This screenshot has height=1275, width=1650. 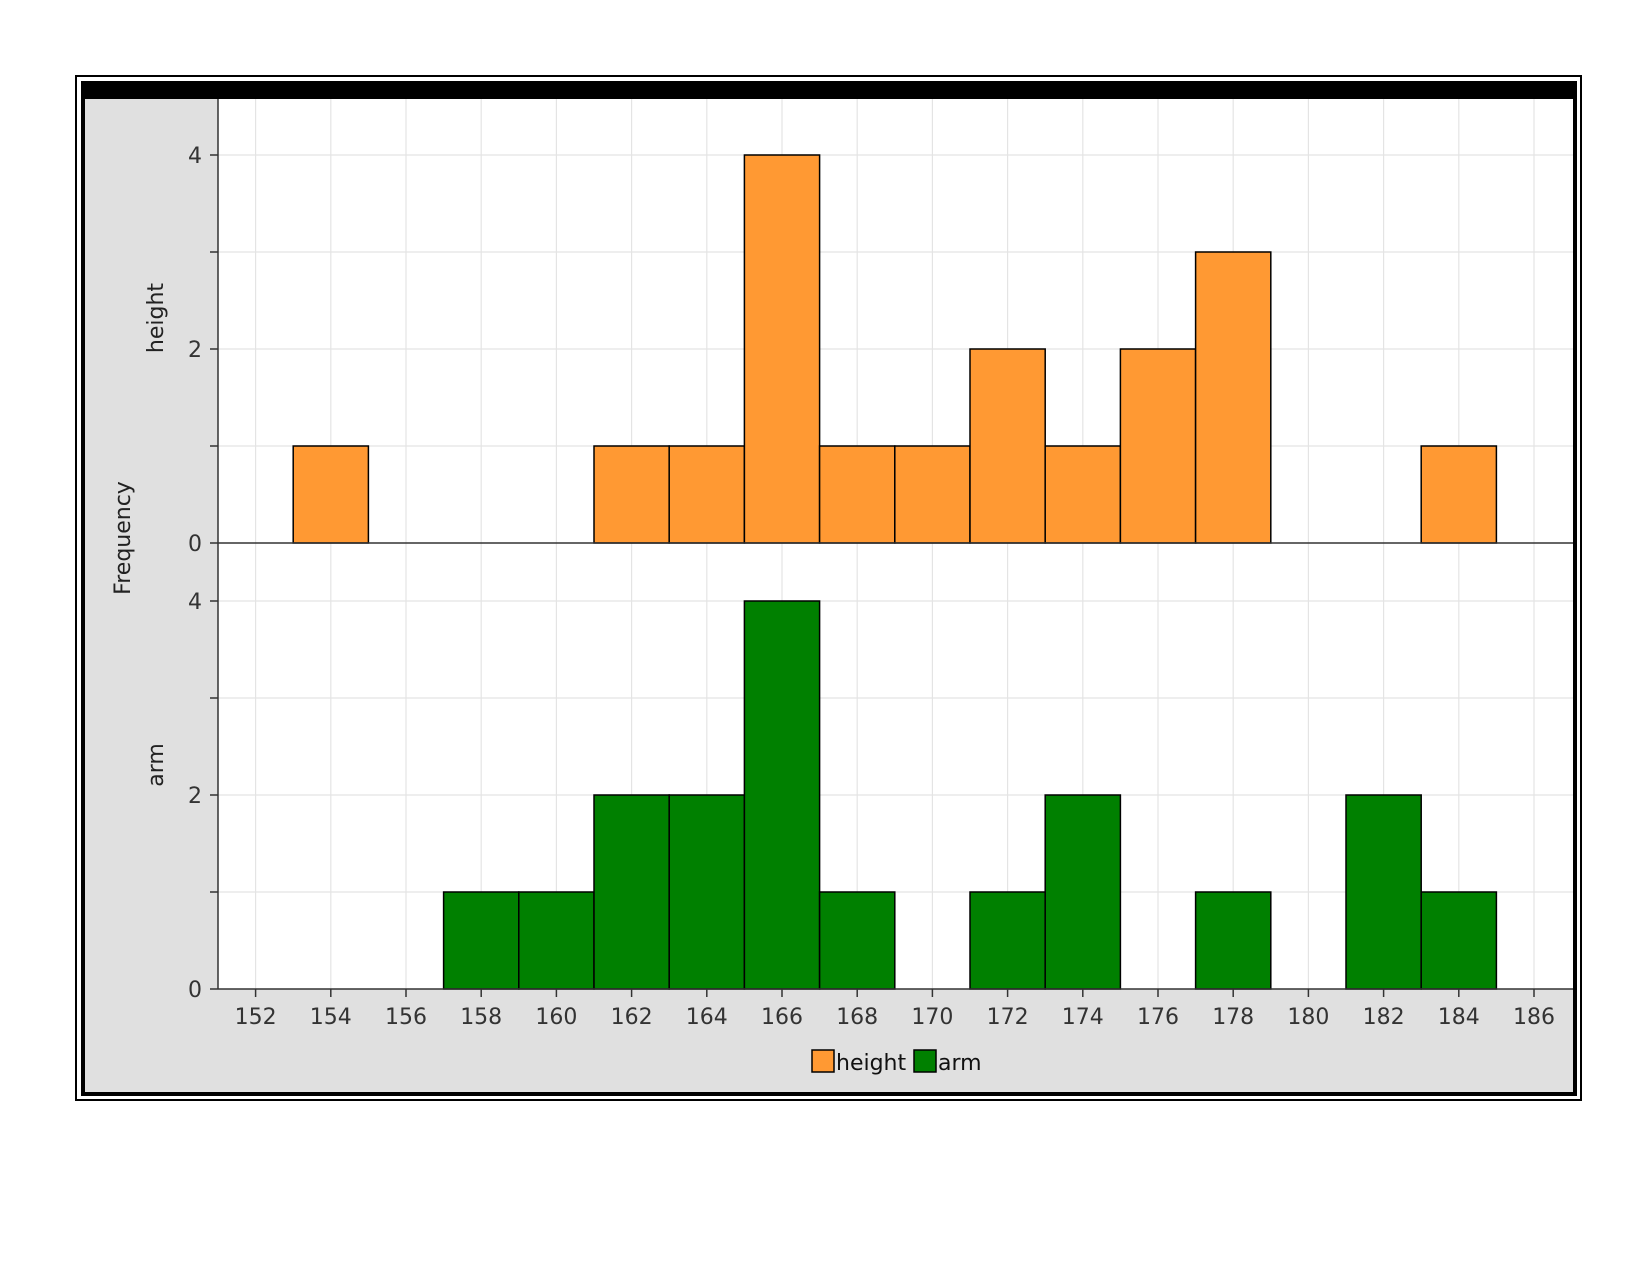 What do you see at coordinates (256, 1017) in the screenshot?
I see `x-tick-label-152: 152` at bounding box center [256, 1017].